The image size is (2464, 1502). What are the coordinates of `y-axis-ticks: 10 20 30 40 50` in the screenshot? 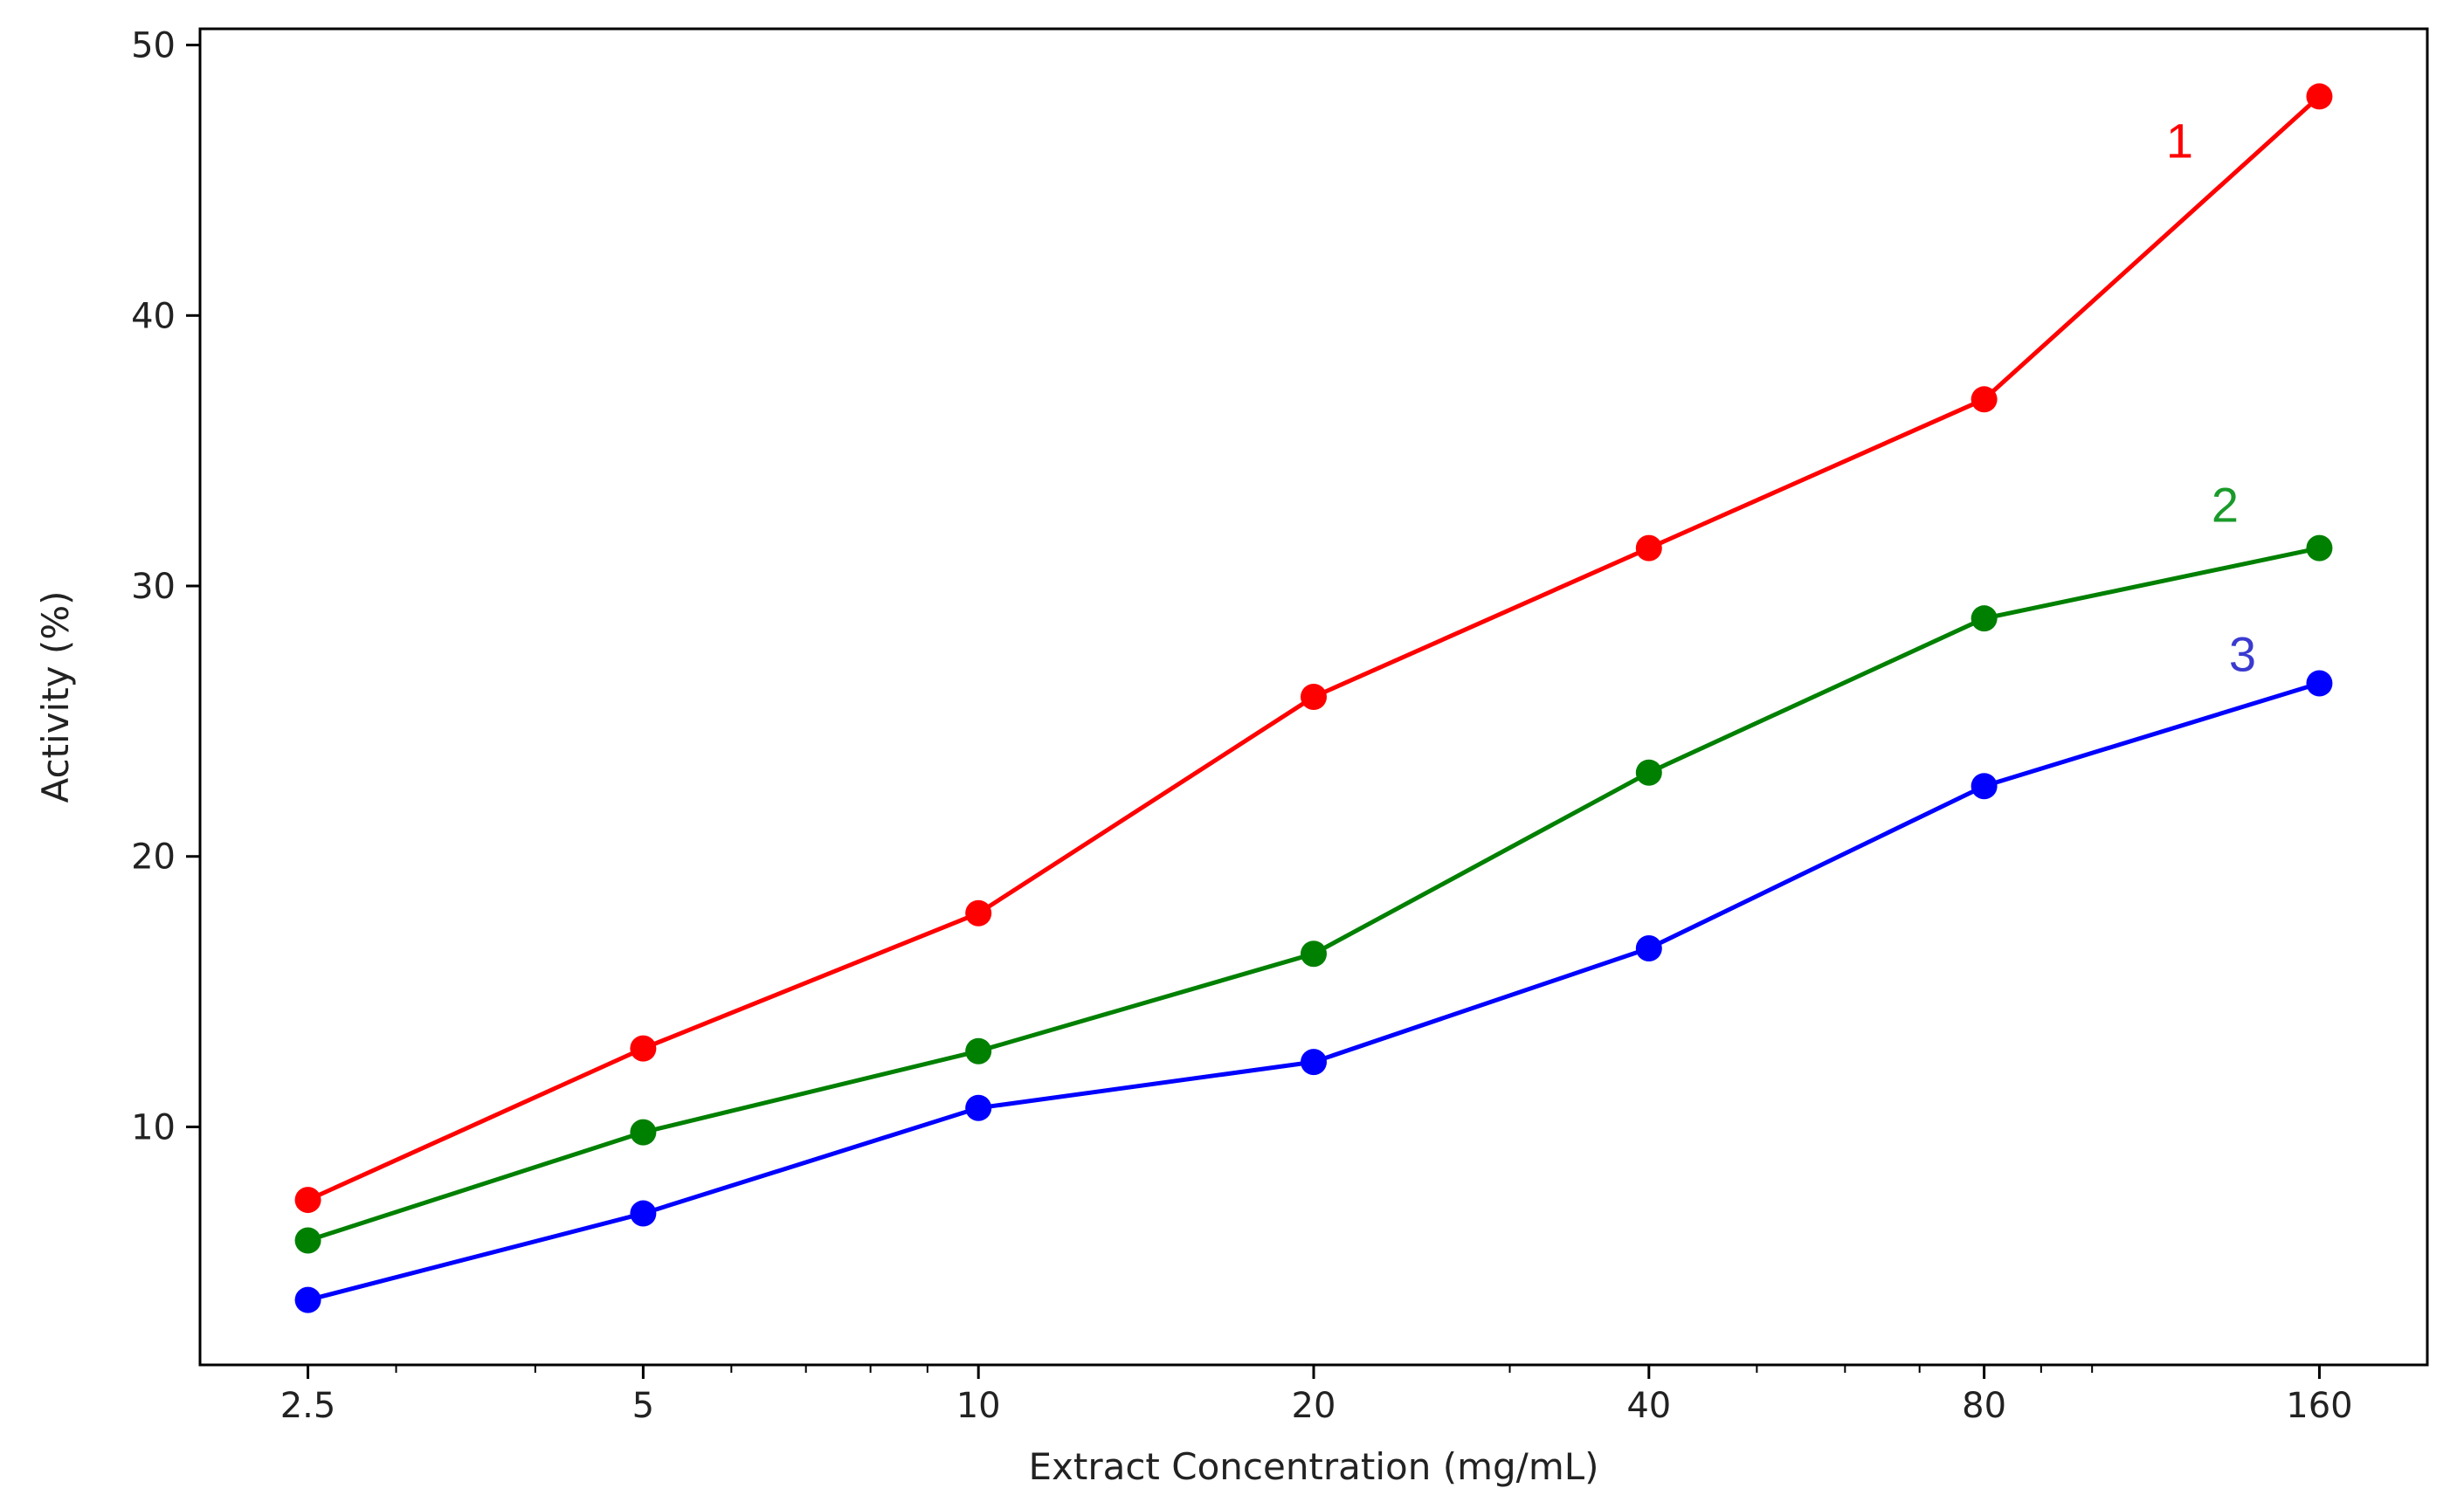 It's located at (165, 586).